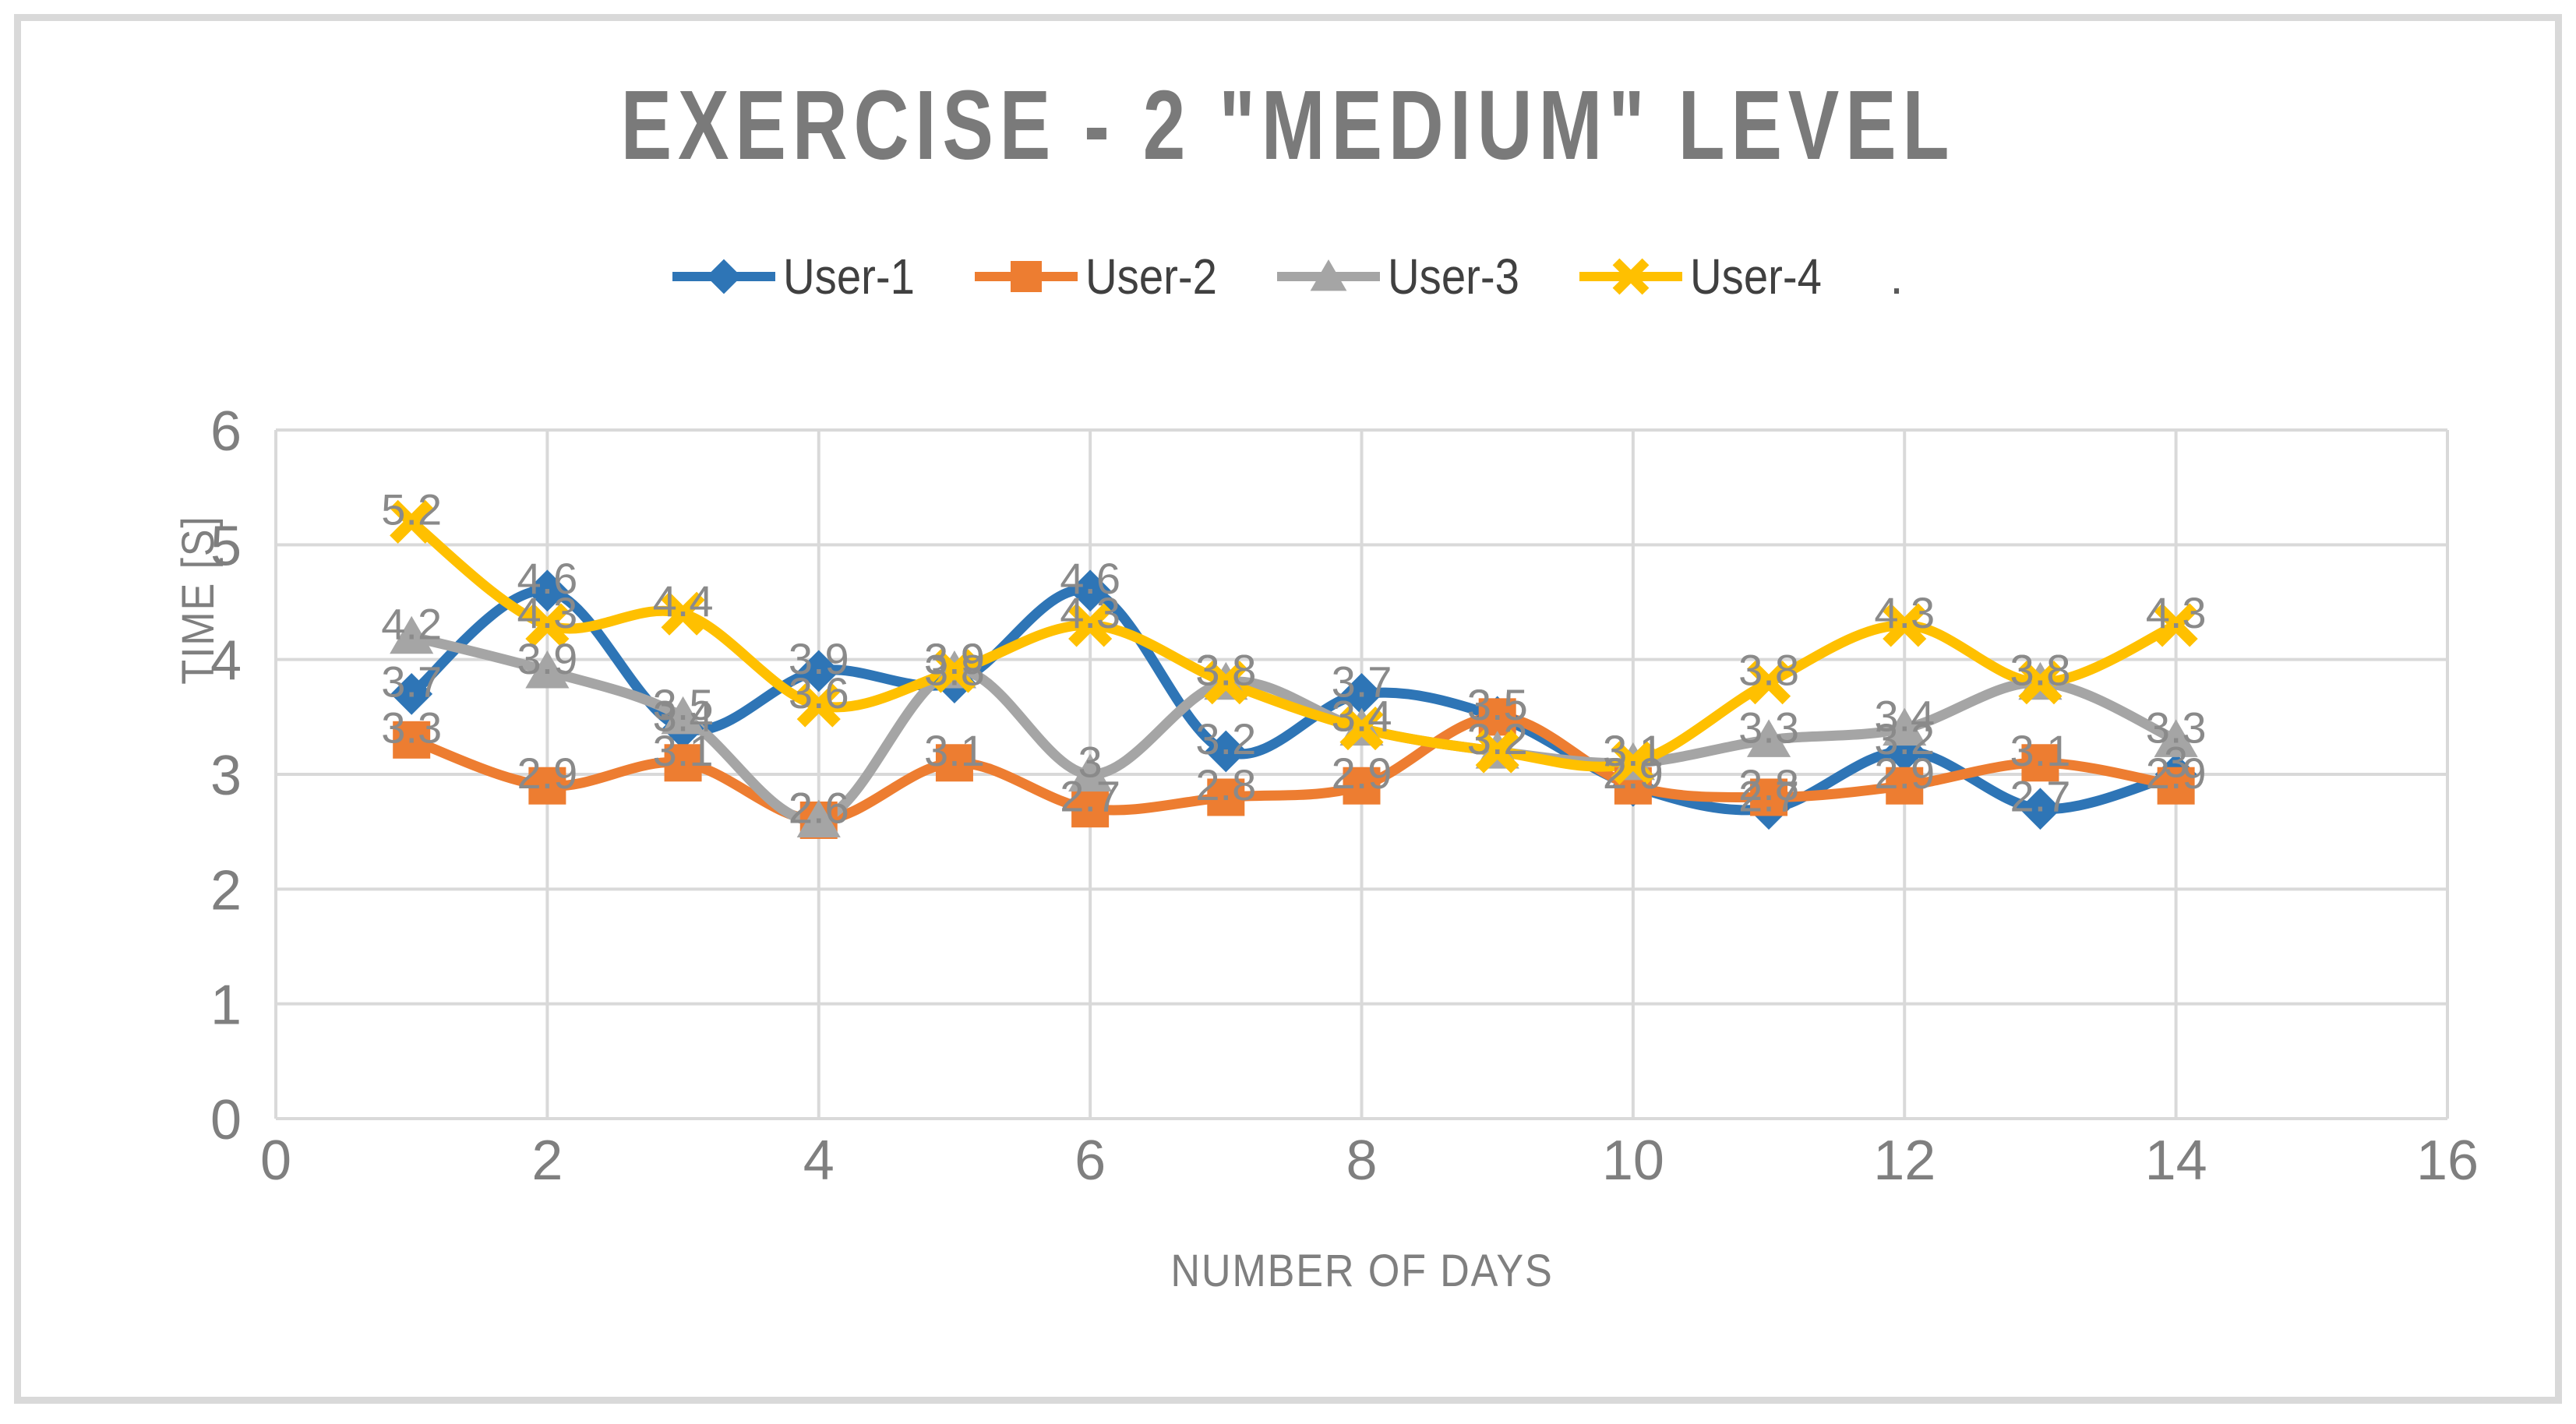  I want to click on x-tick-label: 10, so click(1633, 1161).